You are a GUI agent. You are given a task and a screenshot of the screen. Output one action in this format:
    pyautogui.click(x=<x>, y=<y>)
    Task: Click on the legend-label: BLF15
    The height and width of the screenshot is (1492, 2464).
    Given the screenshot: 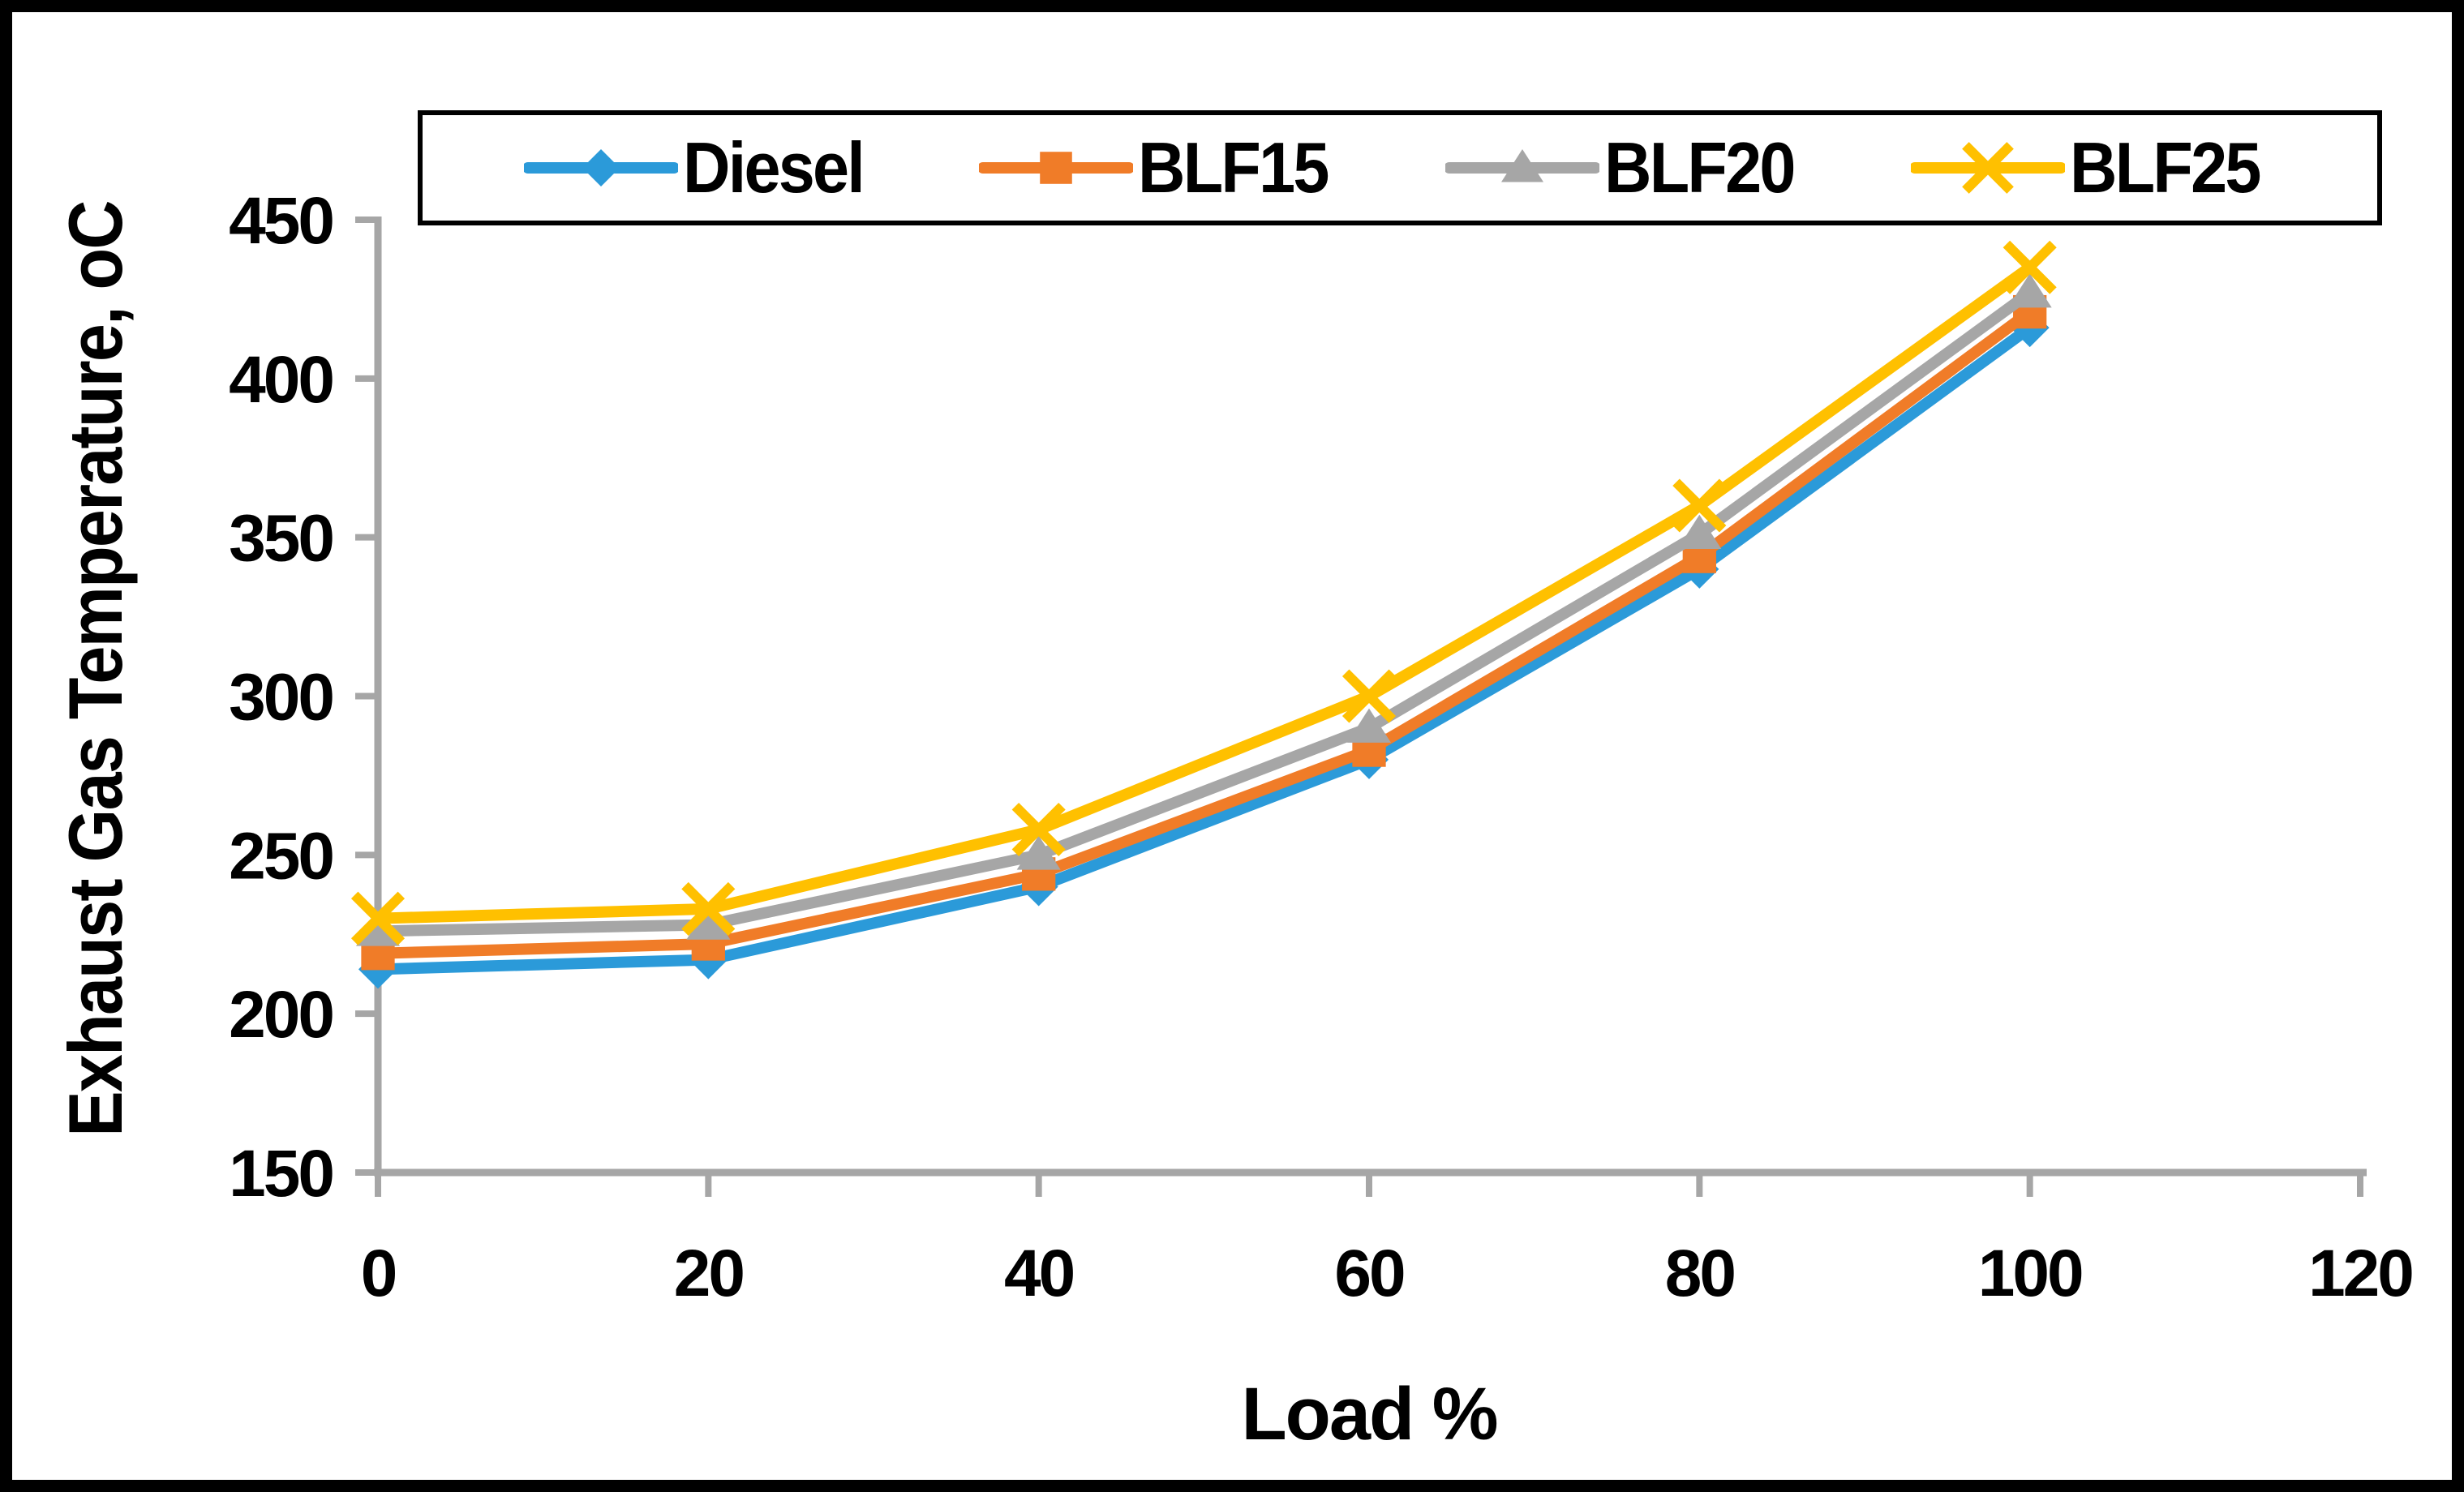 What is the action you would take?
    pyautogui.click(x=1233, y=167)
    